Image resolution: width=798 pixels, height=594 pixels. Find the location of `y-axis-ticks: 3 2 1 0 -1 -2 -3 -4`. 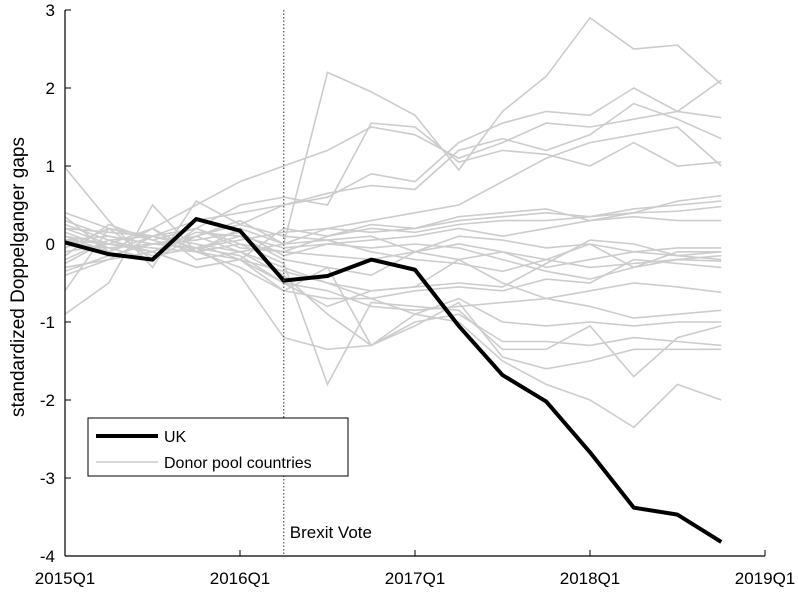

y-axis-ticks: 3 2 1 0 -1 -2 -3 -4 is located at coordinates (55, 283).